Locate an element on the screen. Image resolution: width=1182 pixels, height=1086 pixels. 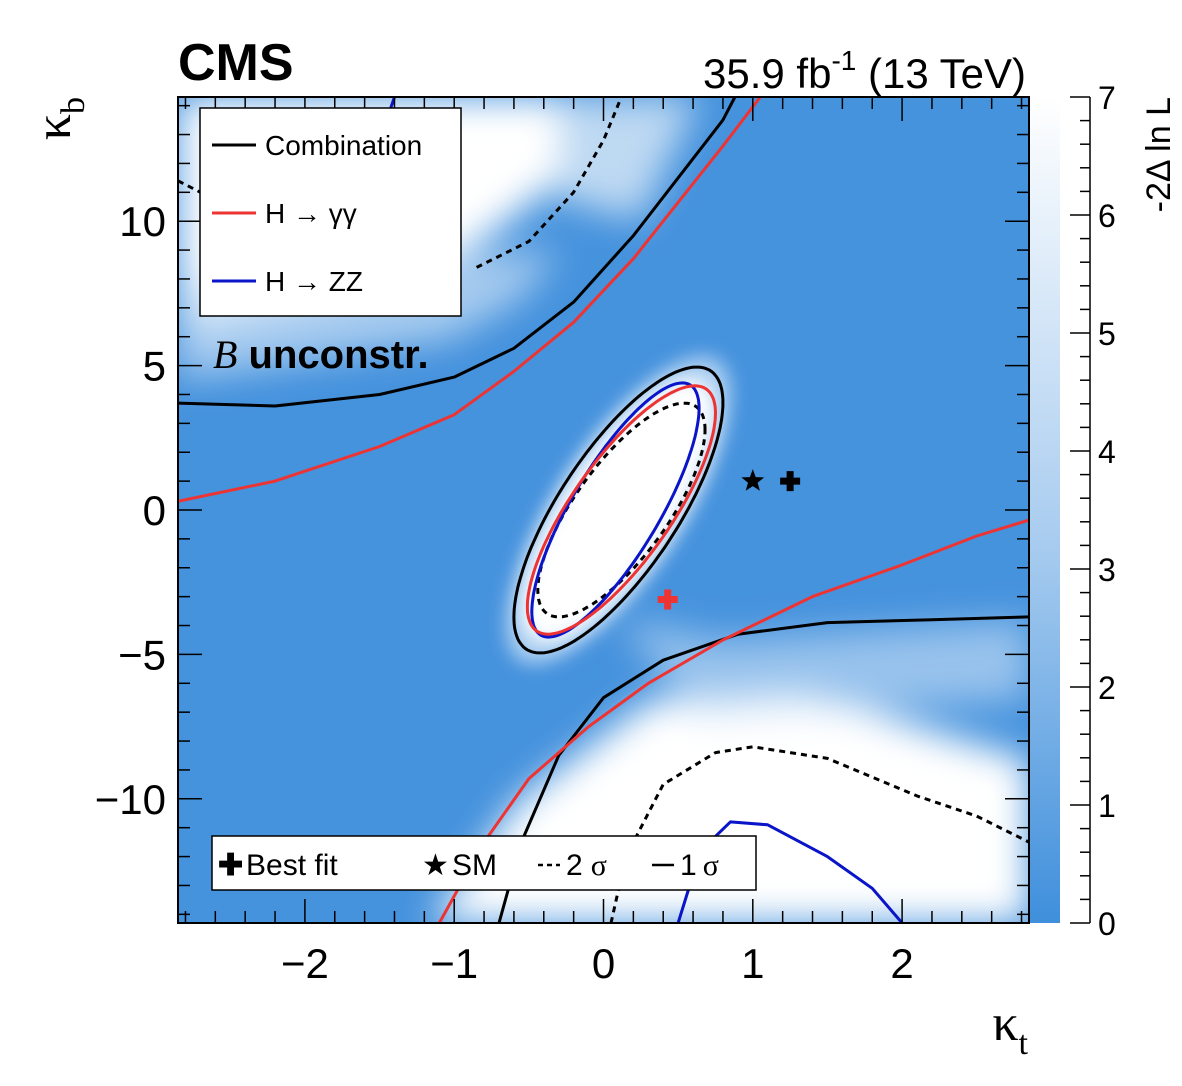
colorbar-tick-label: 4 is located at coordinates (1107, 452).